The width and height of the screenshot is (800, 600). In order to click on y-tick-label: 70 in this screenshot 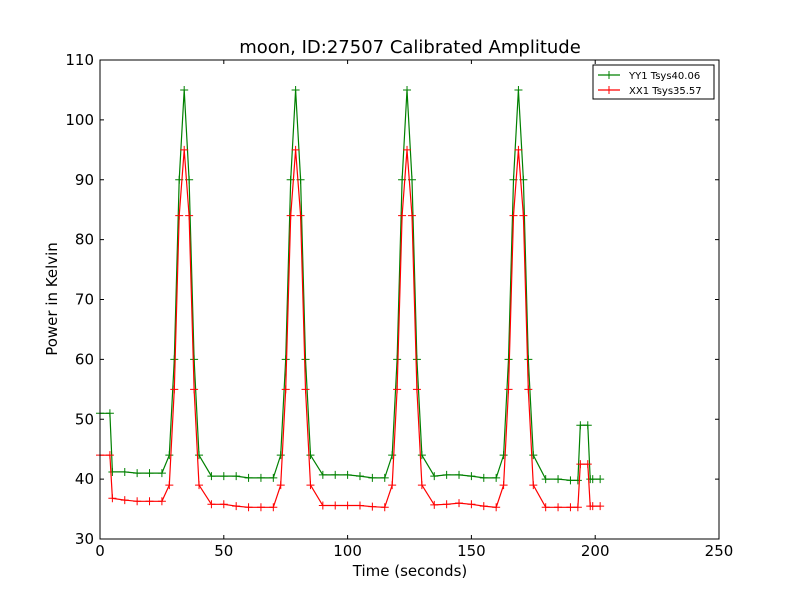, I will do `click(84, 300)`.